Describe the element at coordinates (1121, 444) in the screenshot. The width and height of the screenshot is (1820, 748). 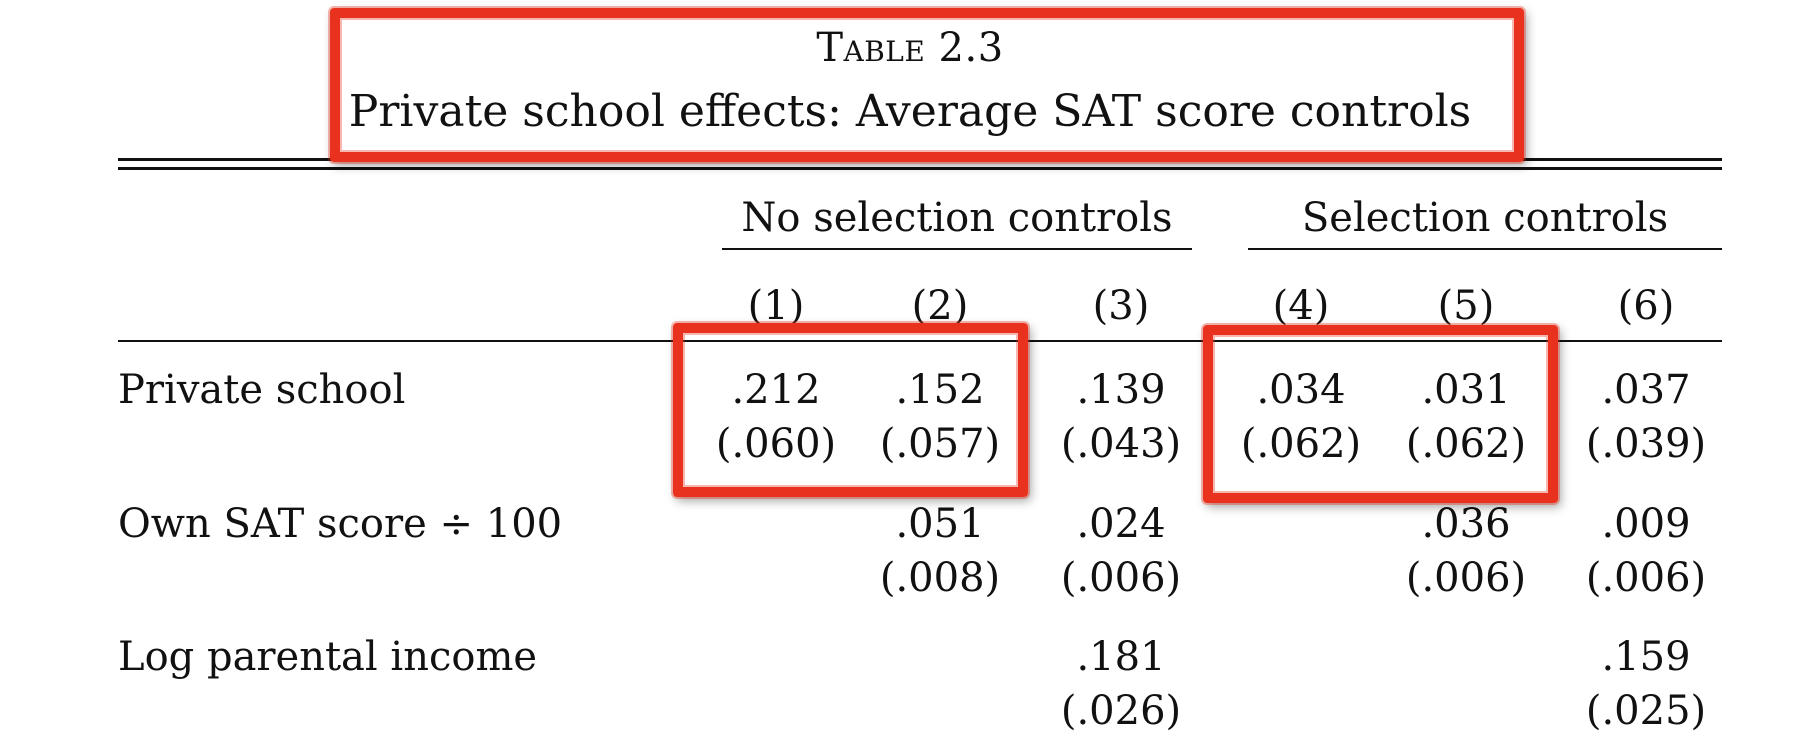
I see `std-error-cell: (.043)` at that location.